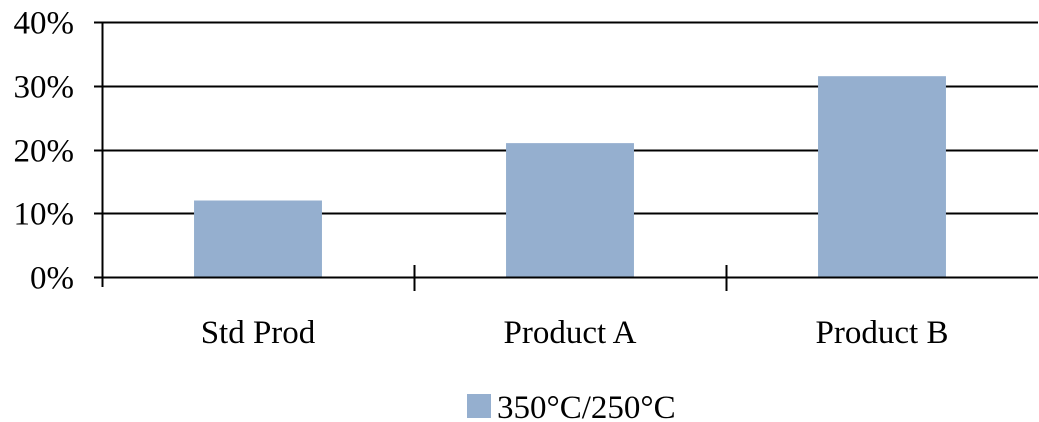 The image size is (1039, 422). I want to click on legend: 350°C/250°C, so click(571, 406).